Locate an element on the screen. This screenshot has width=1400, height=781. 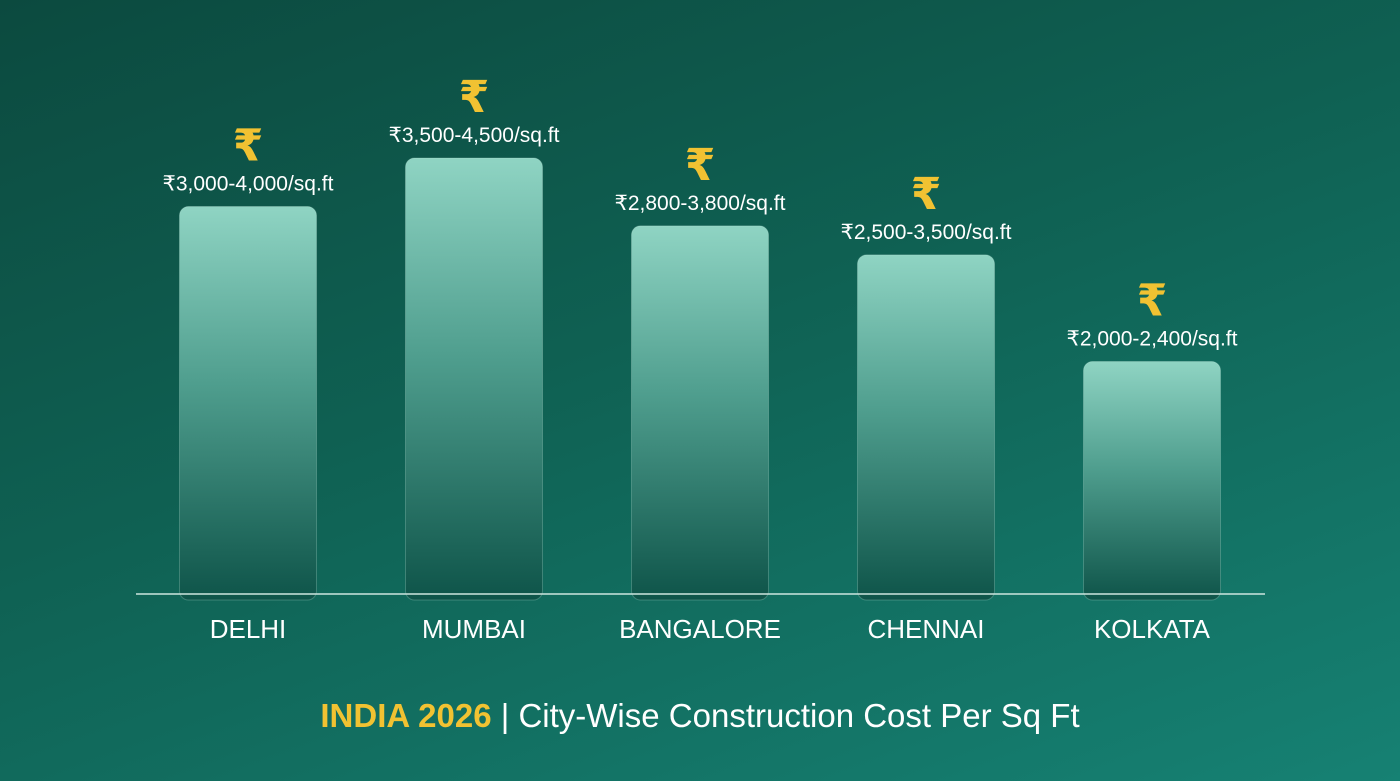
bar-chennai is located at coordinates (926, 427).